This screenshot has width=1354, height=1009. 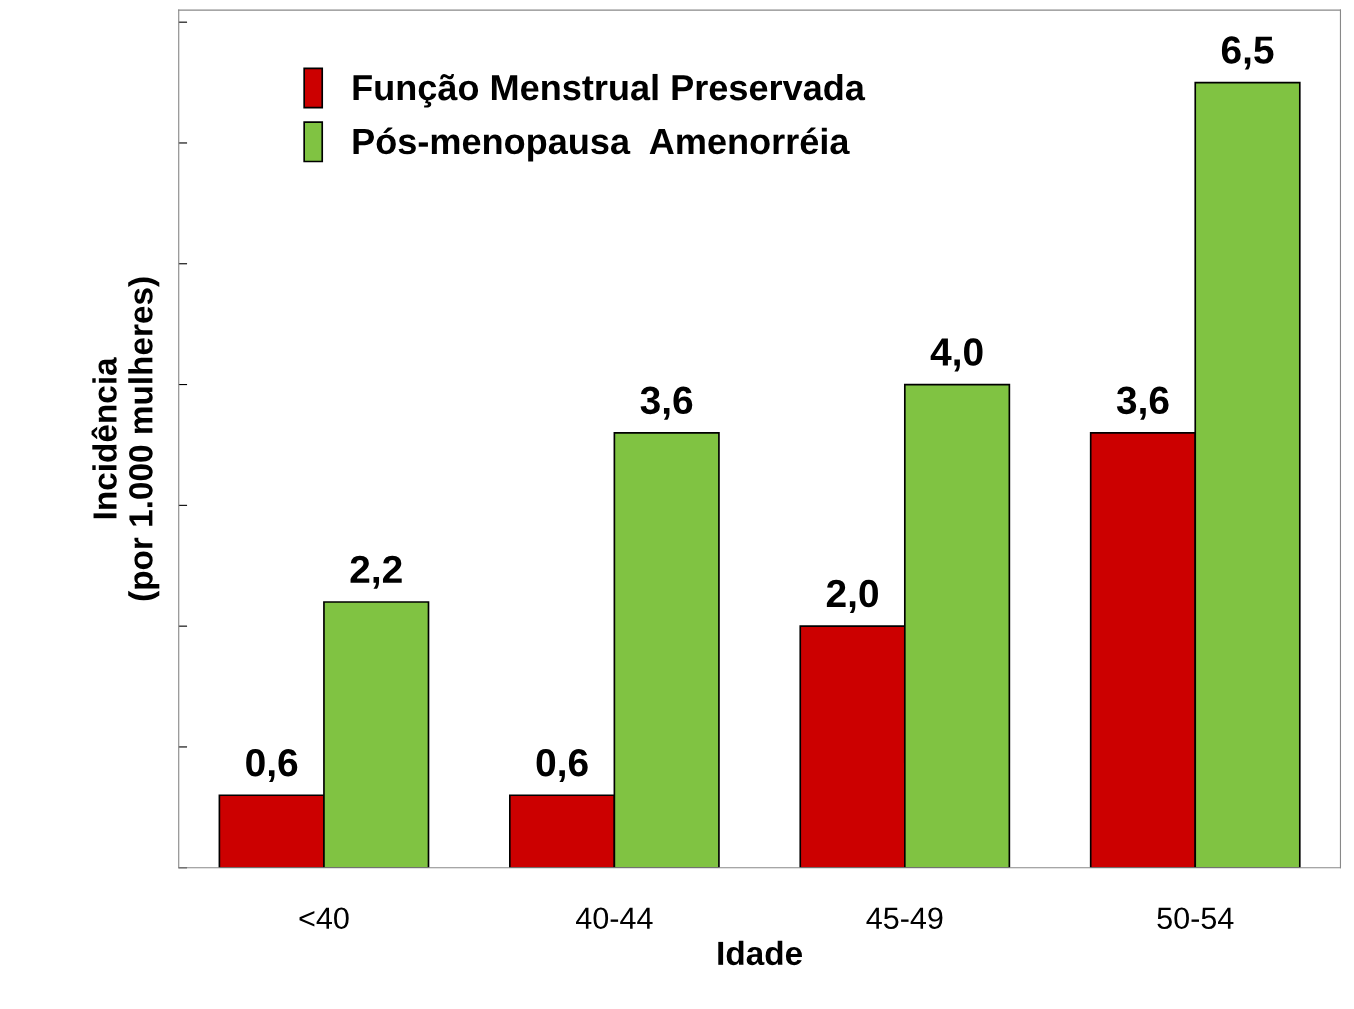 What do you see at coordinates (376, 572) in the screenshot?
I see `data-label: 2,2` at bounding box center [376, 572].